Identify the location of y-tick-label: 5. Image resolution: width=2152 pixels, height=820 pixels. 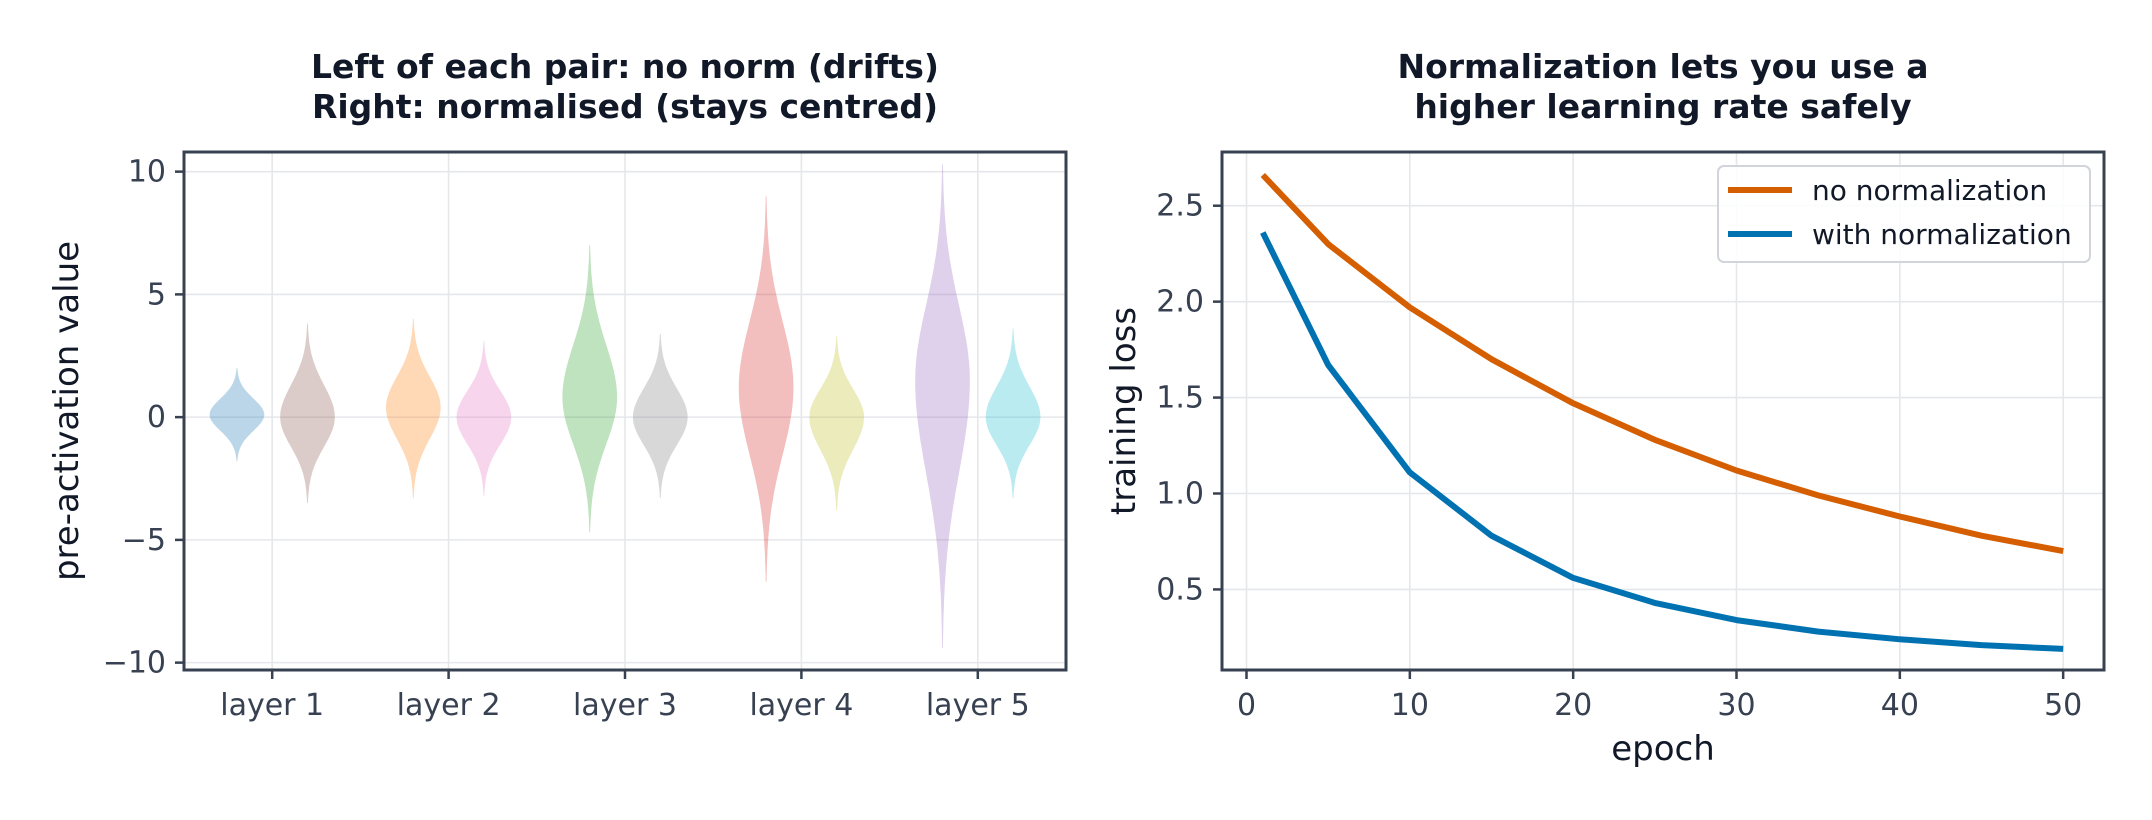
(156, 294).